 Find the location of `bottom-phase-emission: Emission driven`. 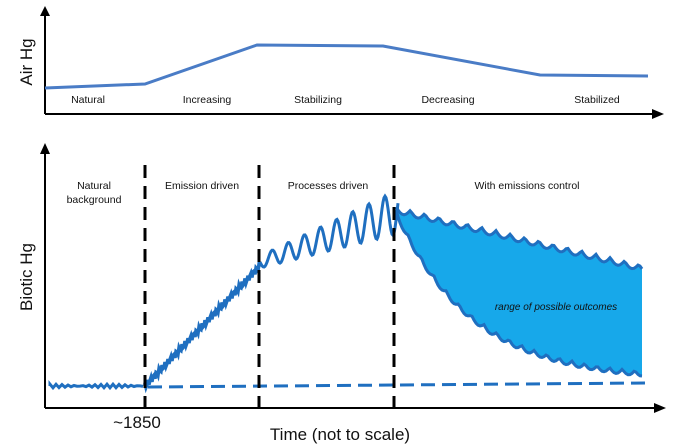

bottom-phase-emission: Emission driven is located at coordinates (202, 186).